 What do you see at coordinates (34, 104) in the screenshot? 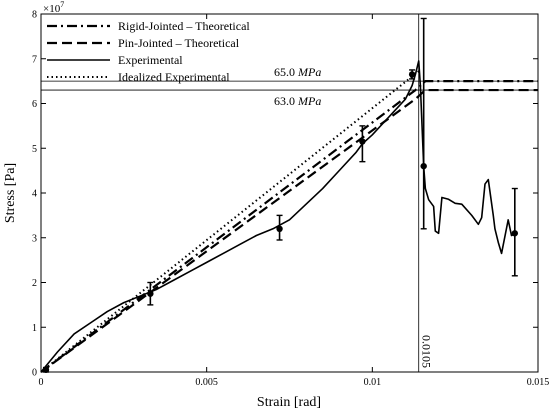
I see `y-tick-label-6: 6` at bounding box center [34, 104].